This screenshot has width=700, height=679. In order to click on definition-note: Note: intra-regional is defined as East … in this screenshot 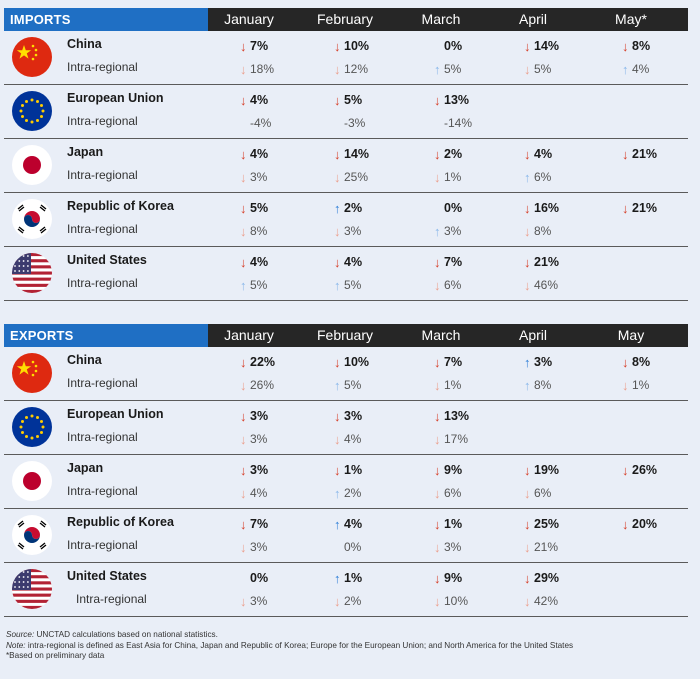, I will do `click(289, 646)`.